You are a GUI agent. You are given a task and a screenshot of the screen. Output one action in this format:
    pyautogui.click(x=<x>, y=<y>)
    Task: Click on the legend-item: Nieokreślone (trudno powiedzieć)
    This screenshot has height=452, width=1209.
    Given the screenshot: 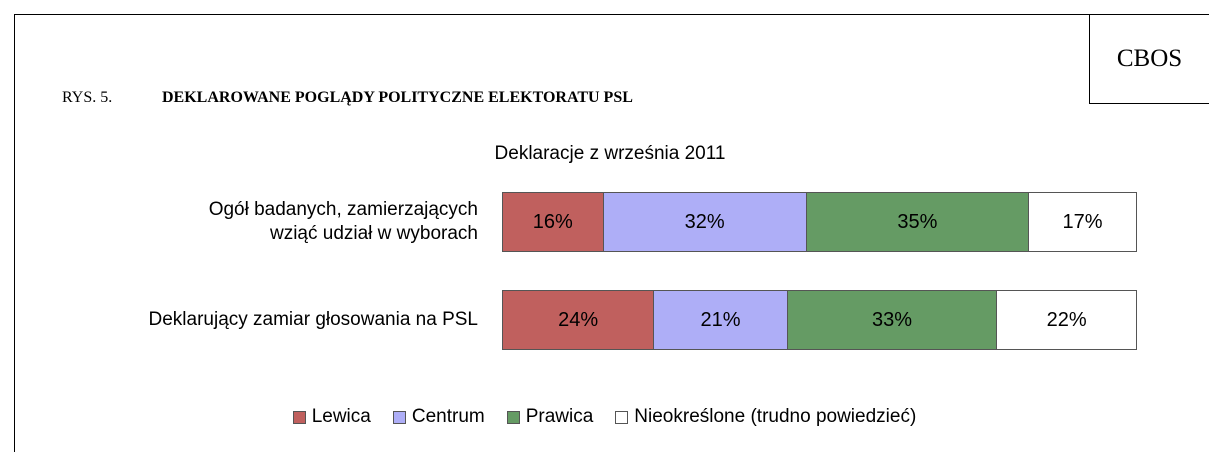 What is the action you would take?
    pyautogui.click(x=765, y=417)
    